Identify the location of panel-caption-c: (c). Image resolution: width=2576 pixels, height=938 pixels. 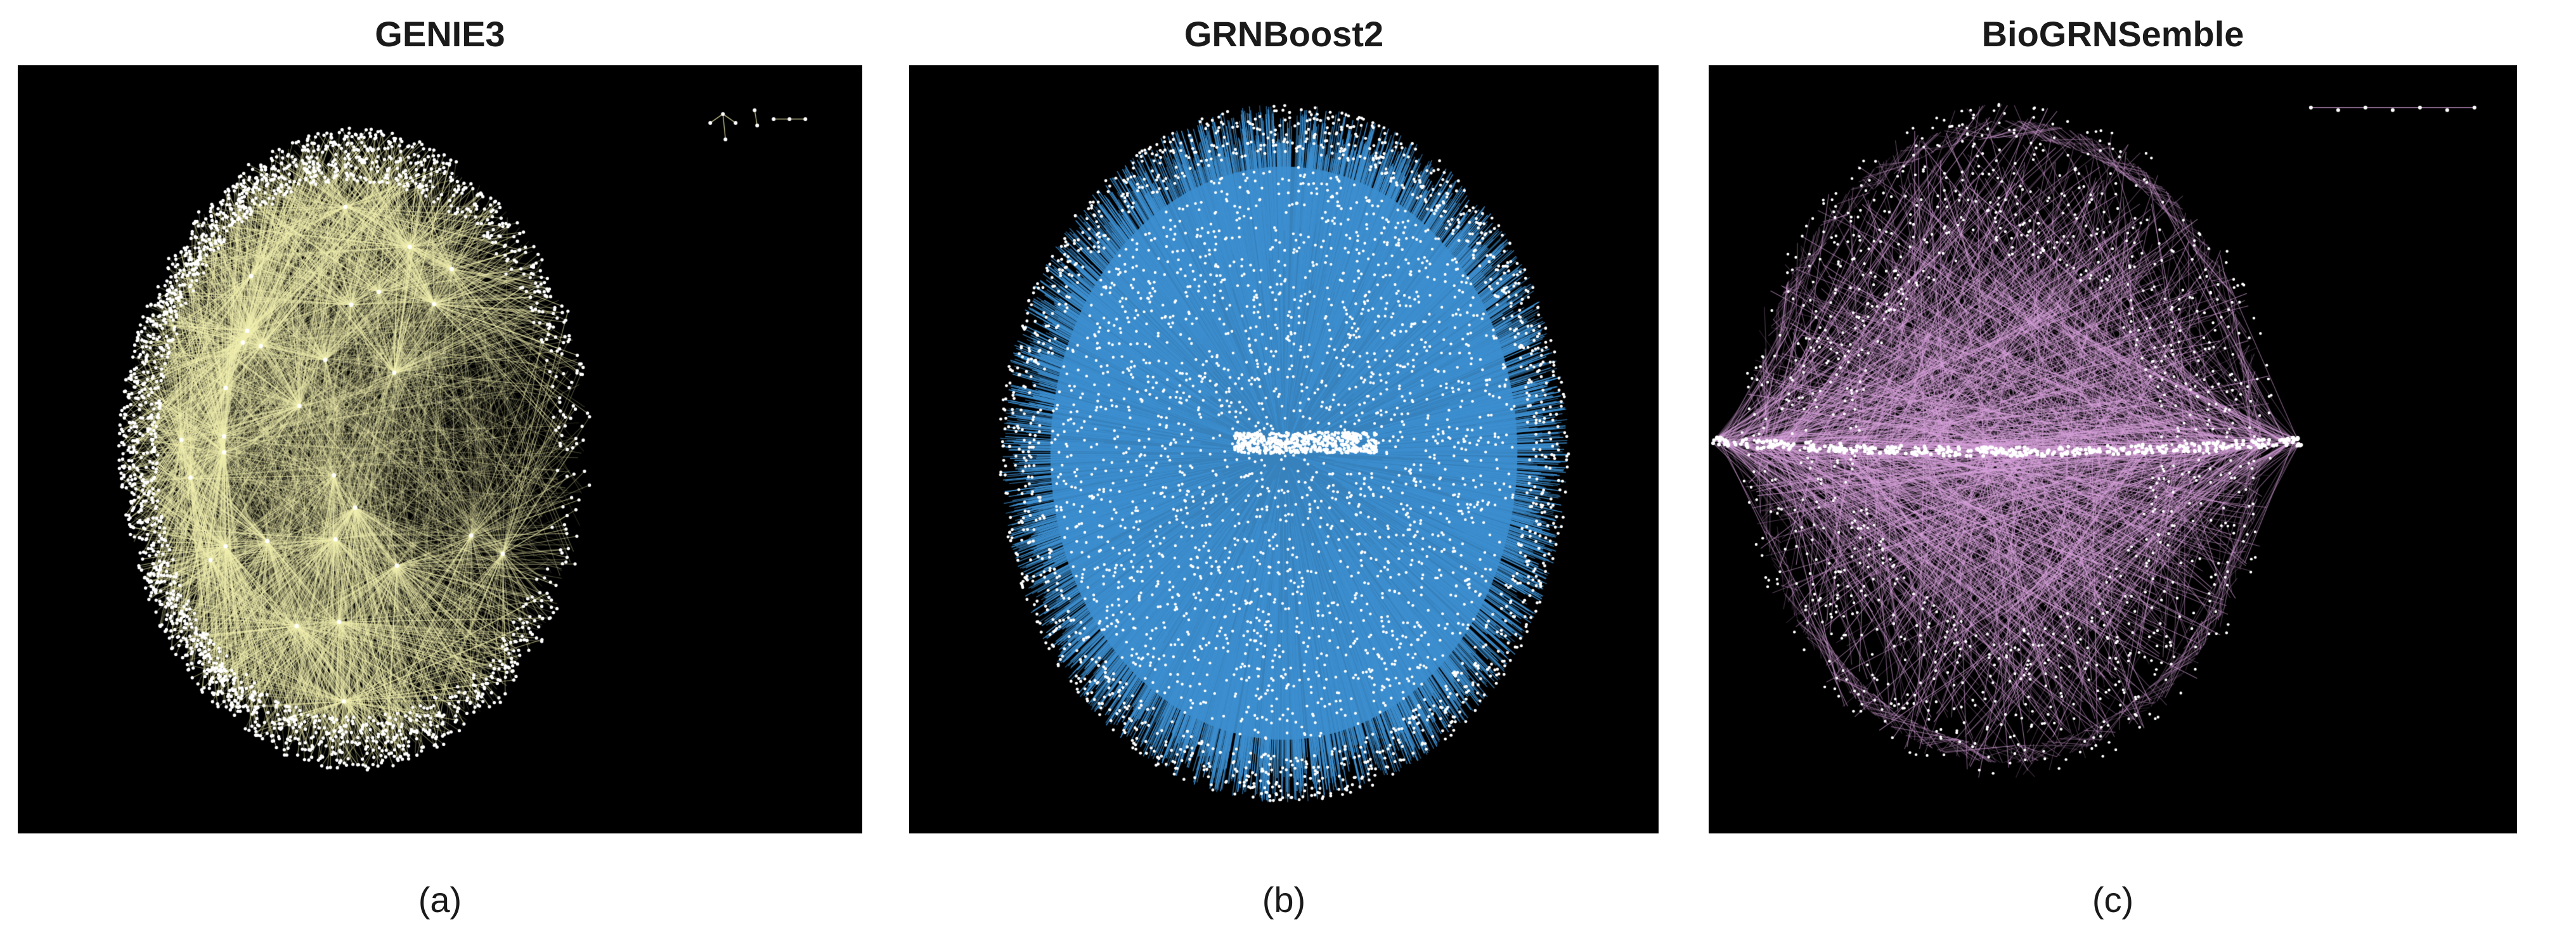
(2113, 900).